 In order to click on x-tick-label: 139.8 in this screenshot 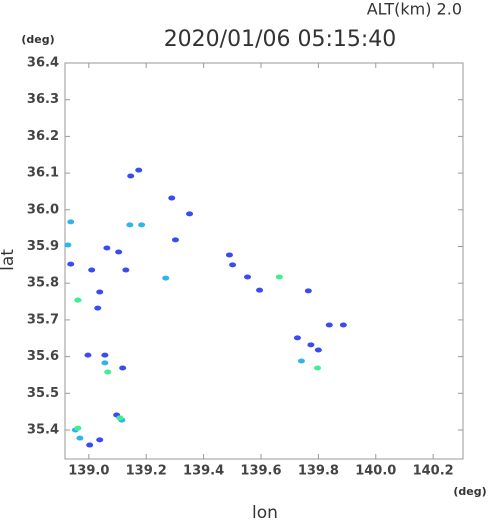, I will do `click(318, 471)`.